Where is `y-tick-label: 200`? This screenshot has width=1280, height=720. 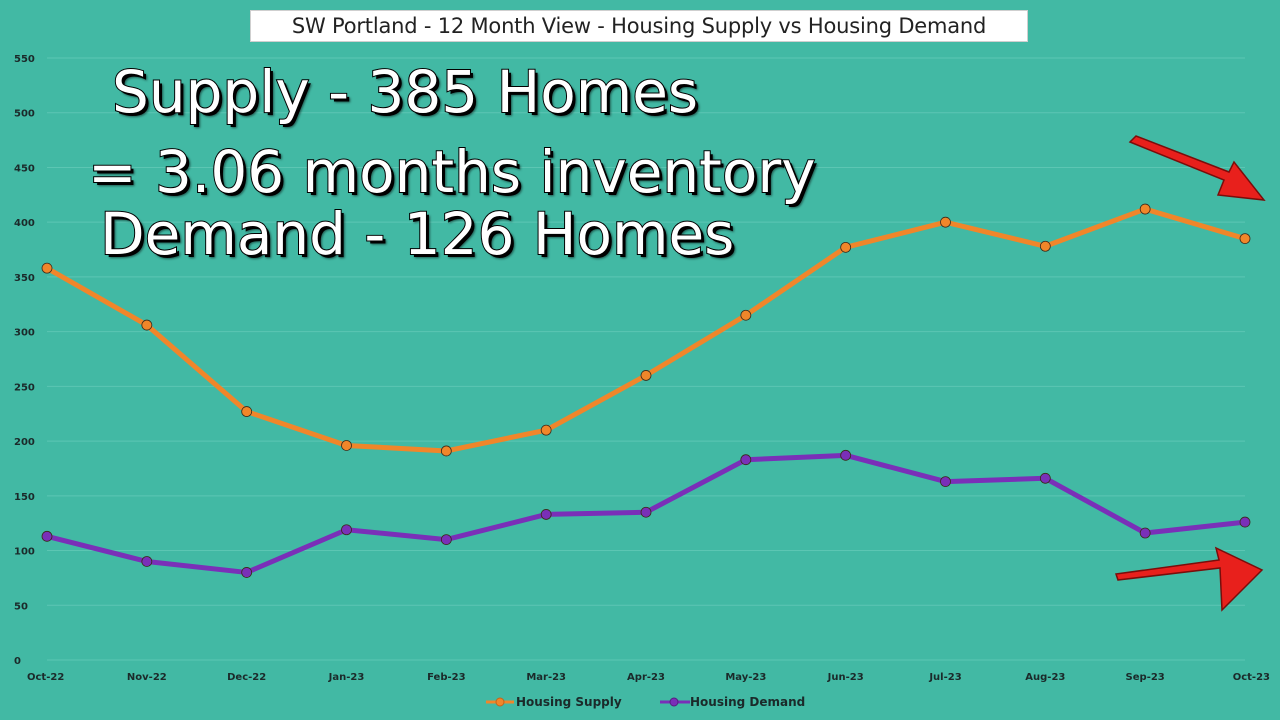
y-tick-label: 200 is located at coordinates (24, 442).